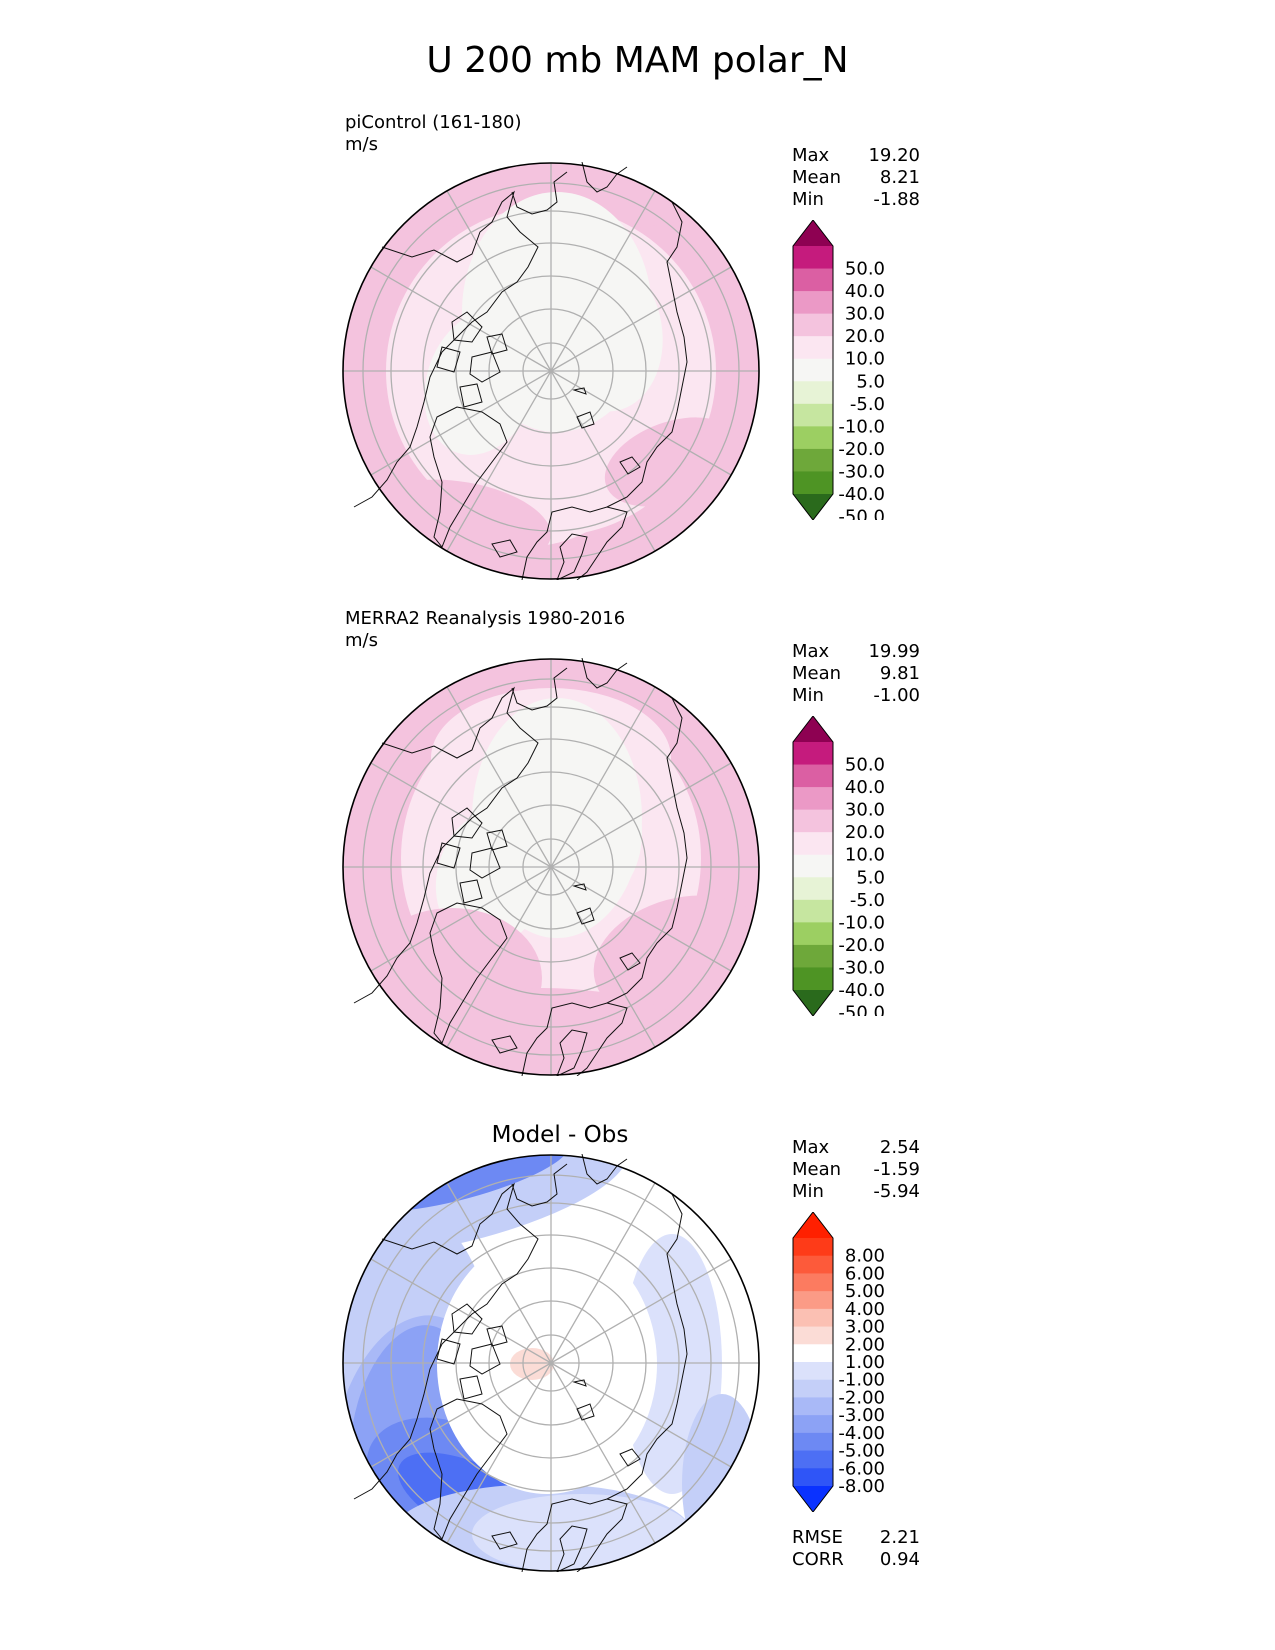 This screenshot has height=1650, width=1275. What do you see at coordinates (896, 199) in the screenshot?
I see `min-value: -1.88` at bounding box center [896, 199].